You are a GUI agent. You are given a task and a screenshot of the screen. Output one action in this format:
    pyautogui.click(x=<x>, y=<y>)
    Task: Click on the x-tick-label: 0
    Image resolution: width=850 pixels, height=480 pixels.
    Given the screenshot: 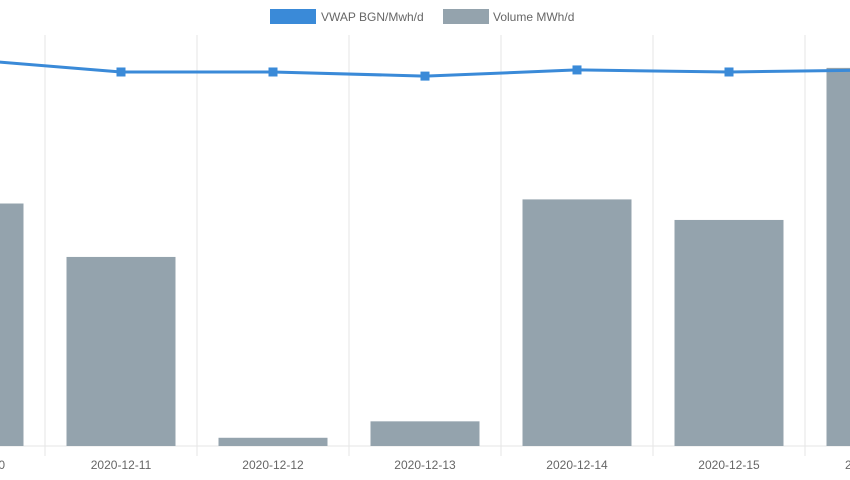 What is the action you would take?
    pyautogui.click(x=2, y=465)
    